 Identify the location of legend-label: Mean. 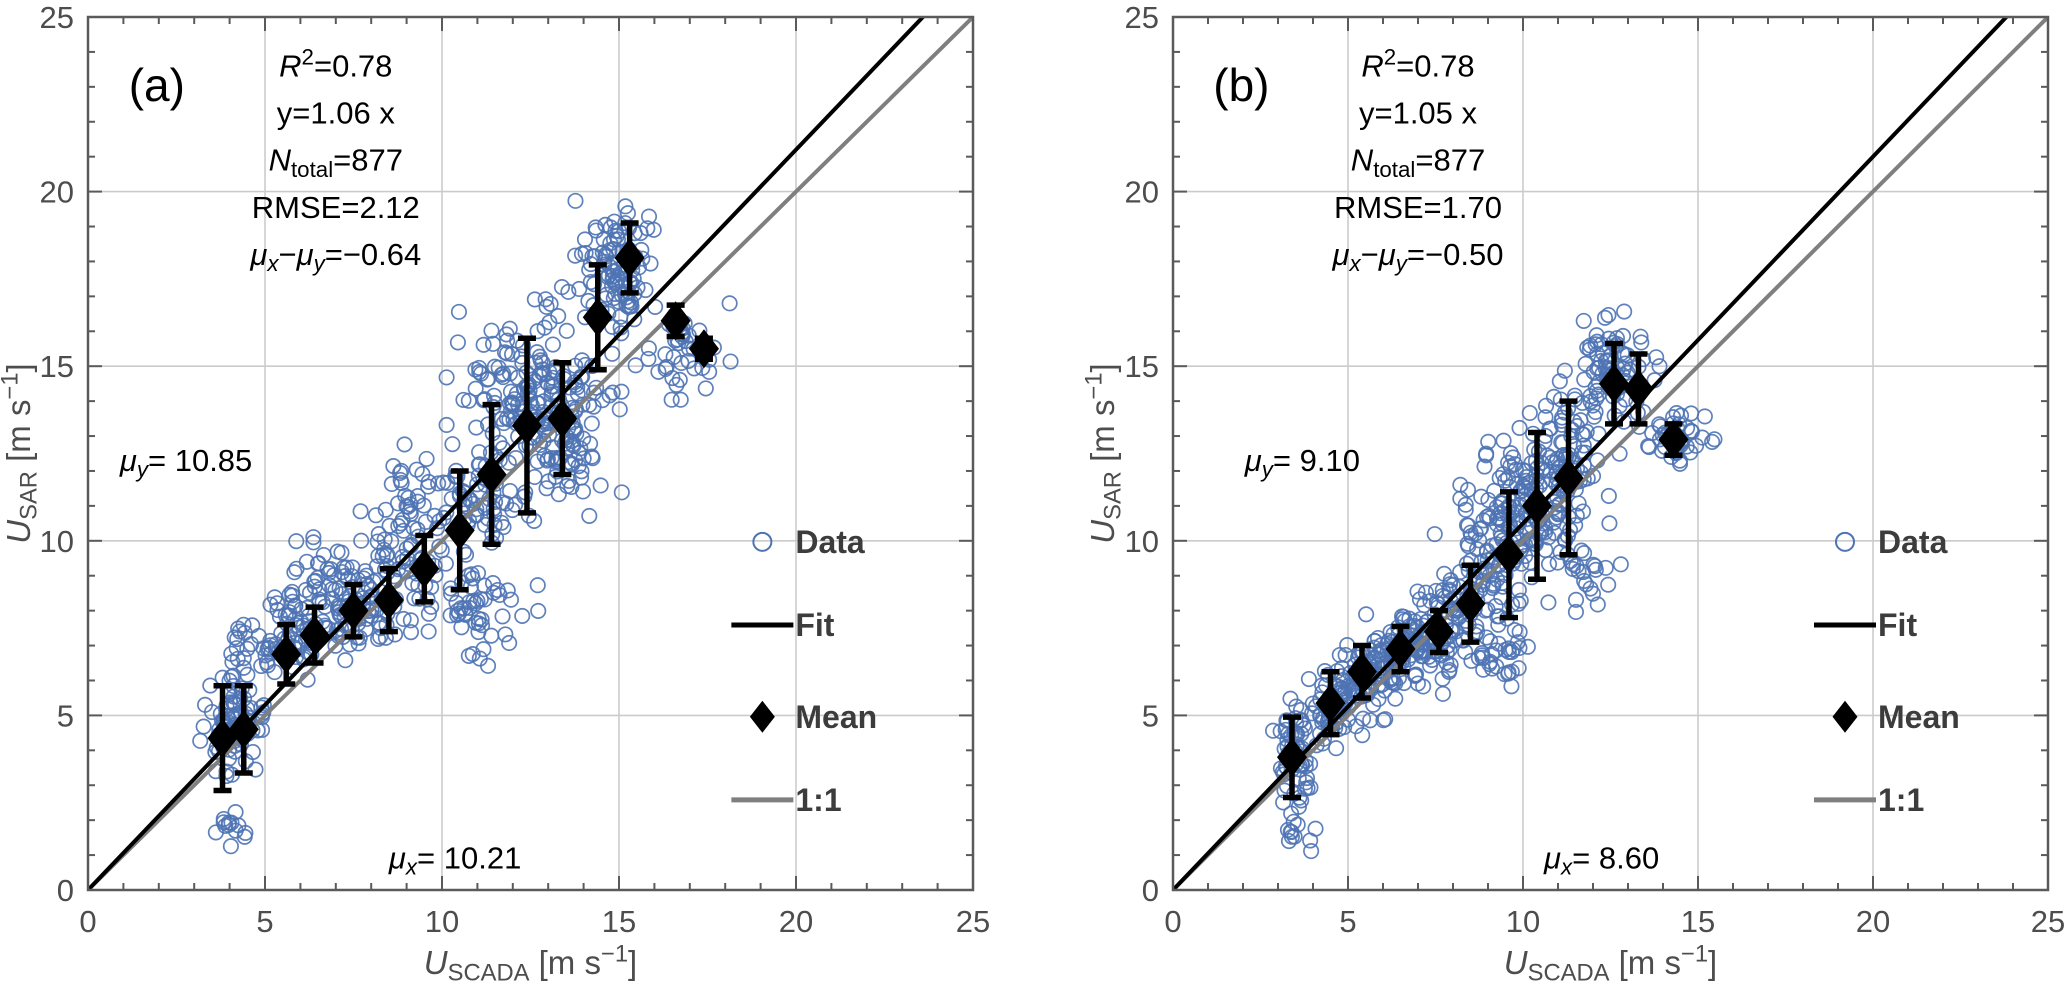
(836, 717).